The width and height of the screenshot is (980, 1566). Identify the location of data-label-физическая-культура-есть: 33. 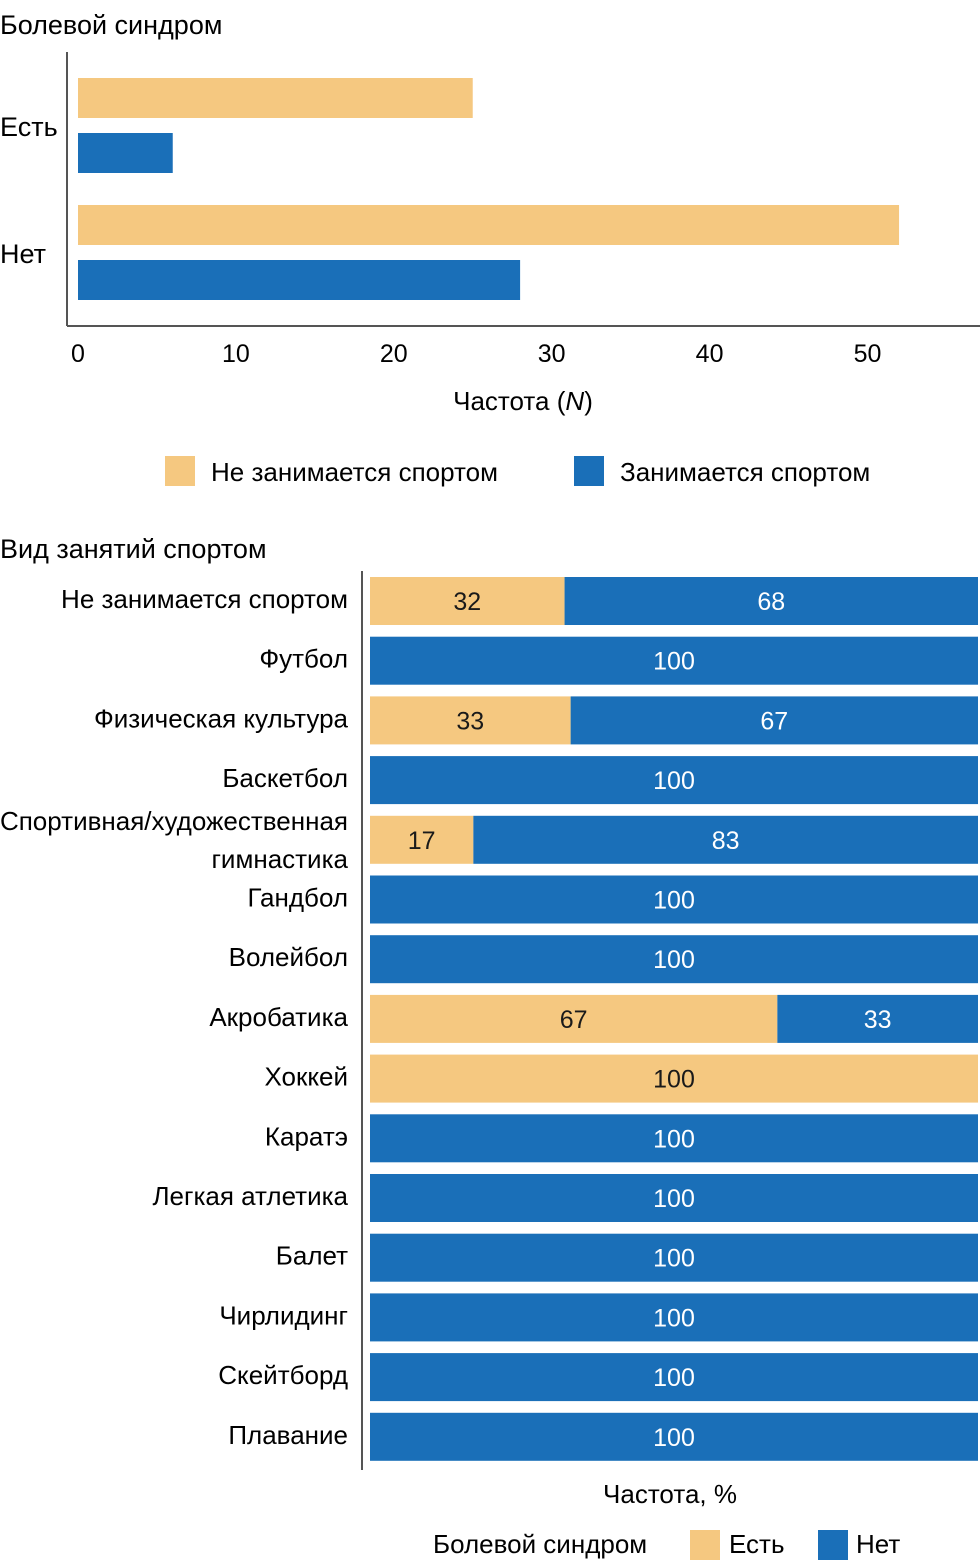
(470, 721).